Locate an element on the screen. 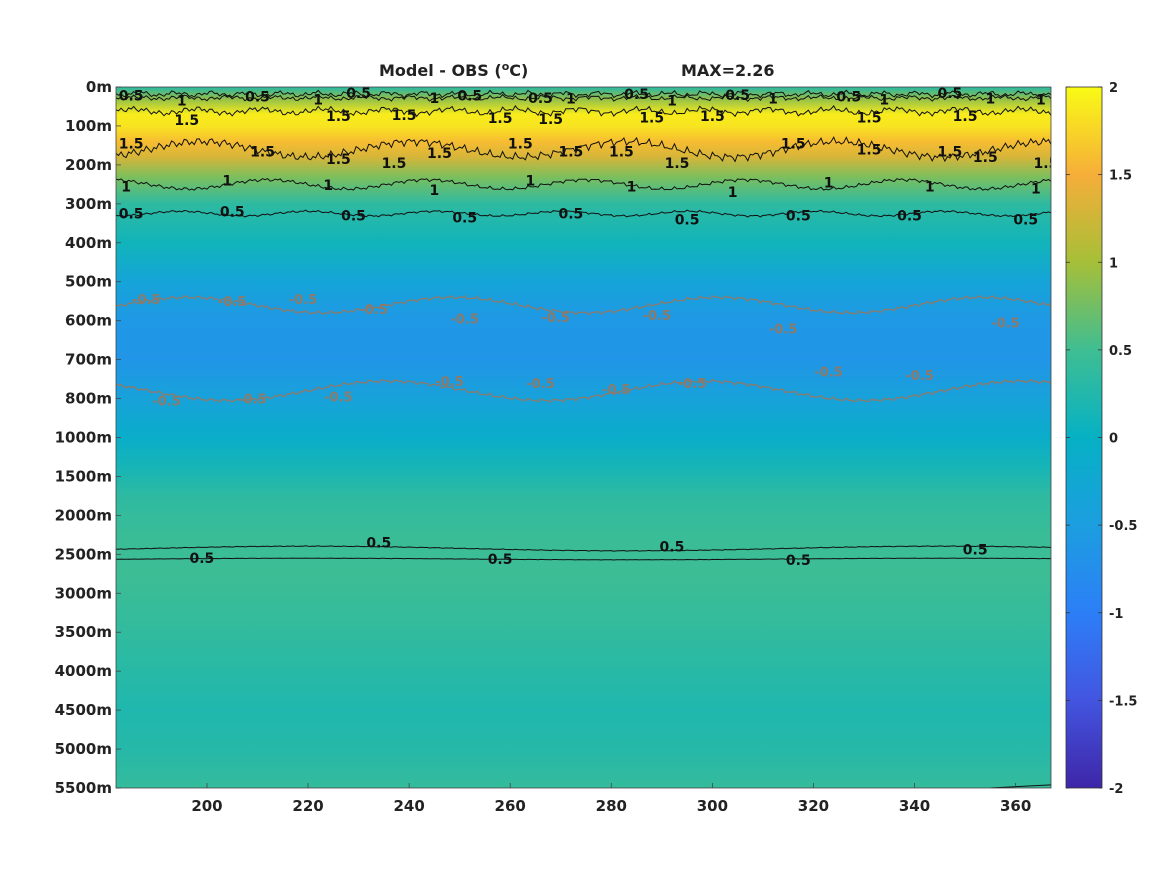 The height and width of the screenshot is (875, 1167). y-tick-label: 2000m is located at coordinates (83, 515).